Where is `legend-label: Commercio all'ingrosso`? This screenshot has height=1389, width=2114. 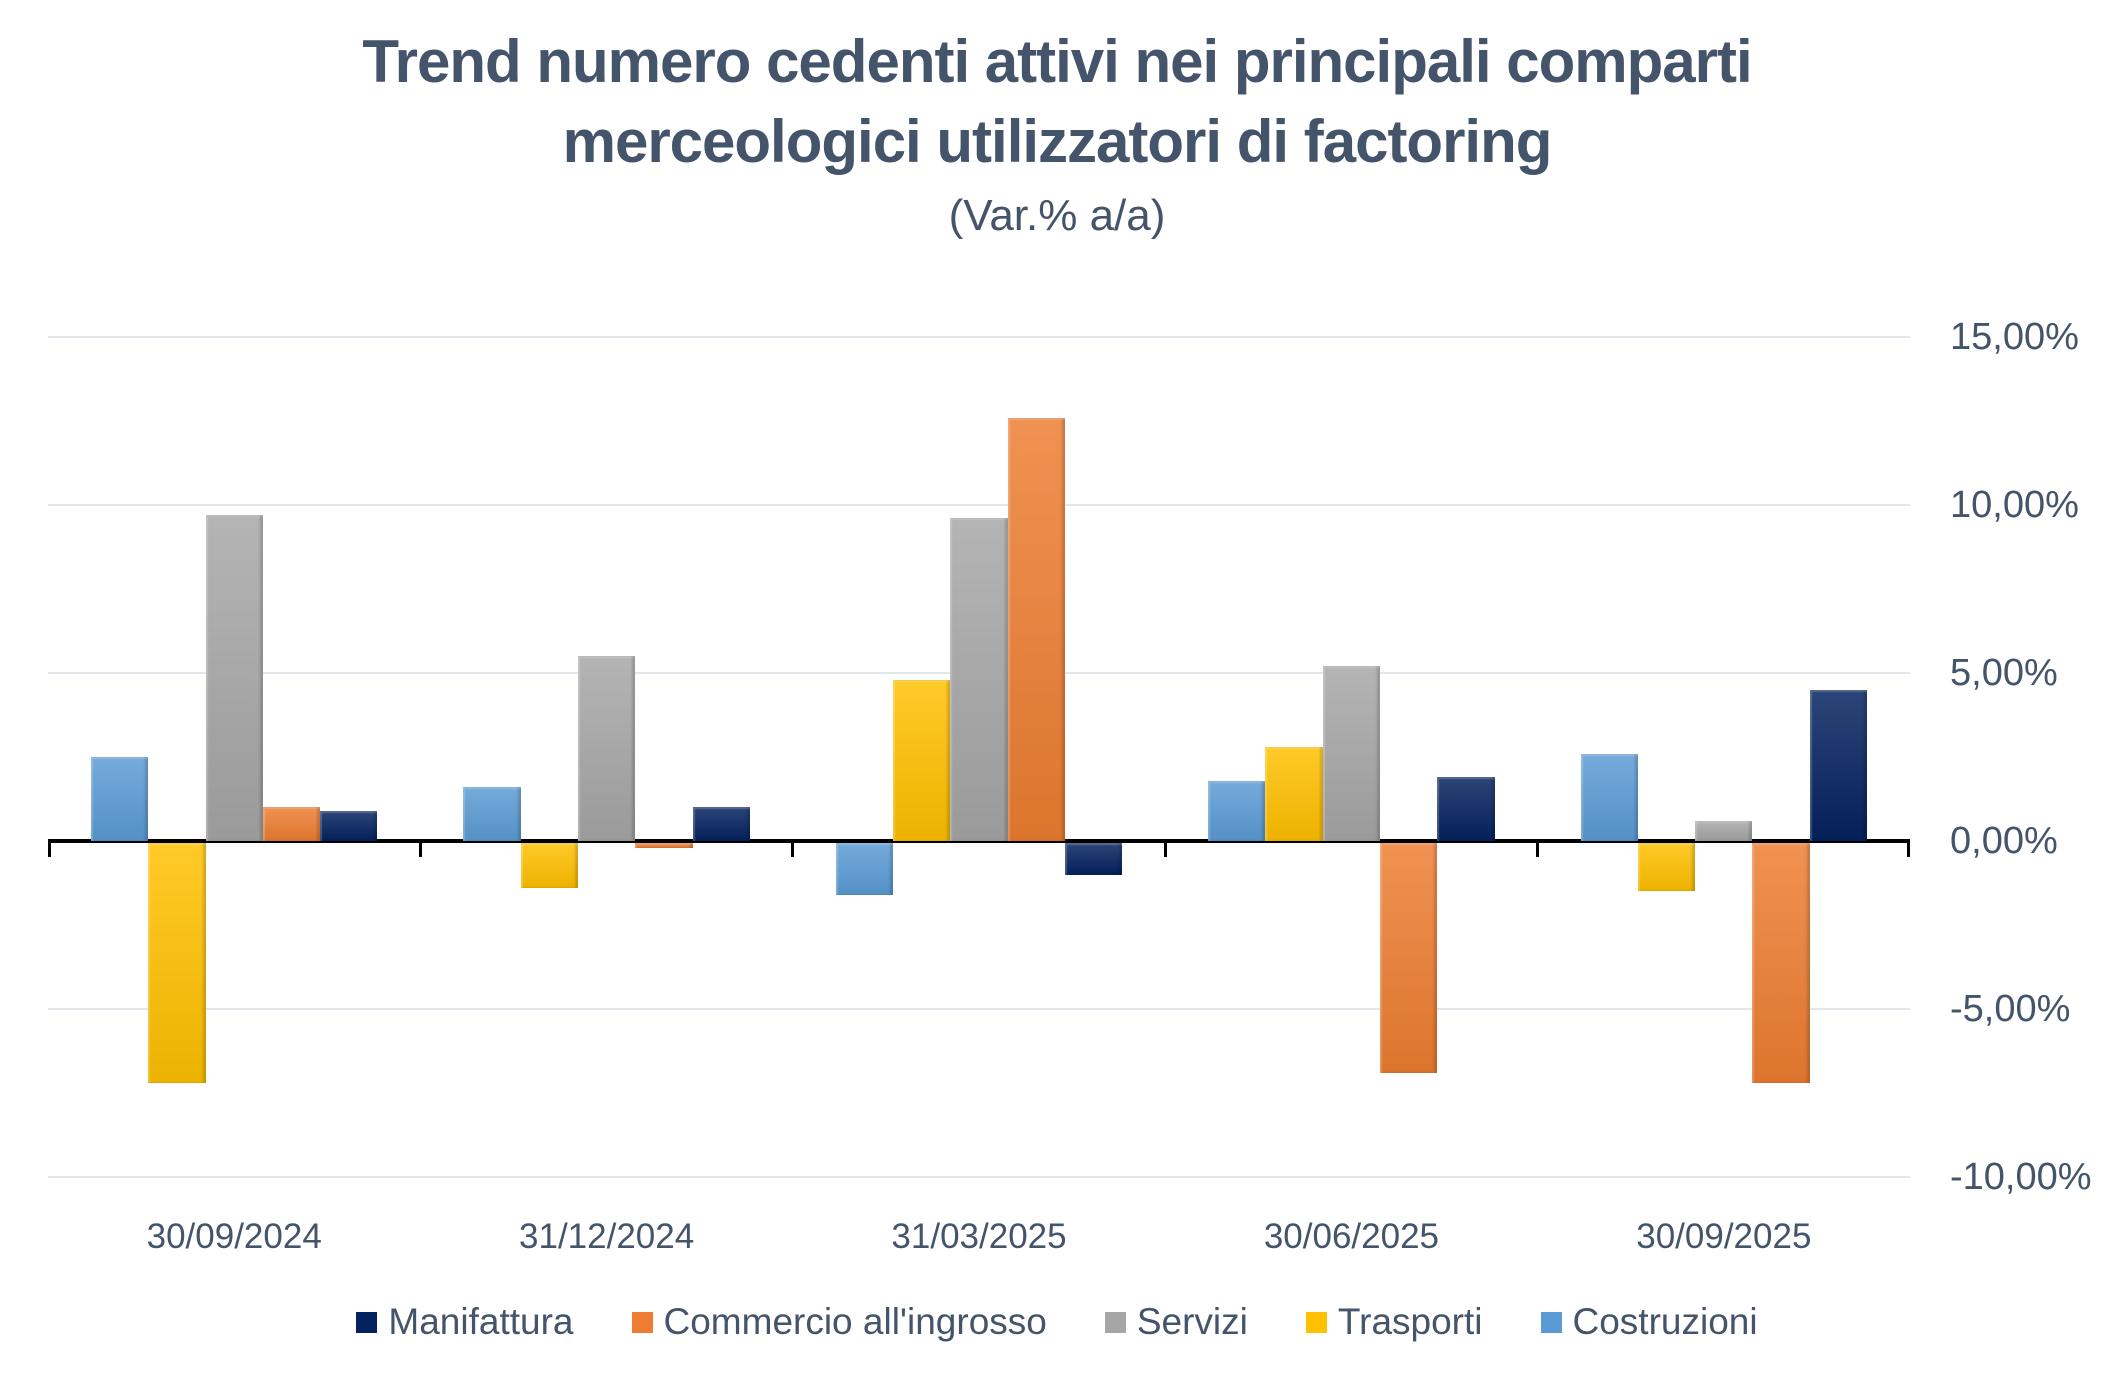 legend-label: Commercio all'ingrosso is located at coordinates (855, 1321).